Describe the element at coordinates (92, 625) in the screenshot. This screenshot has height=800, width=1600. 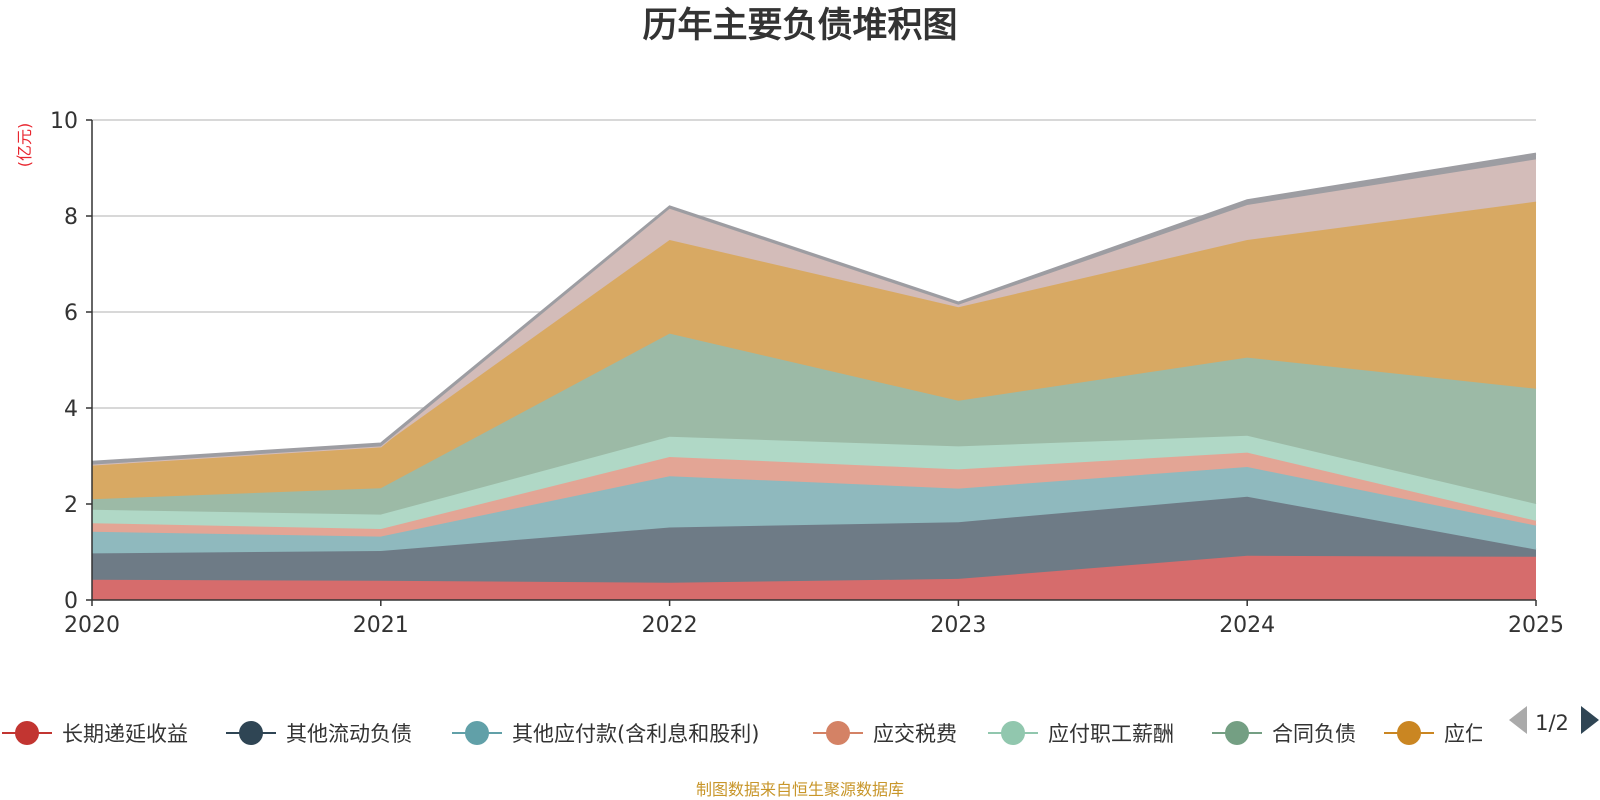
I see `x-tick-label-0: 2020` at that location.